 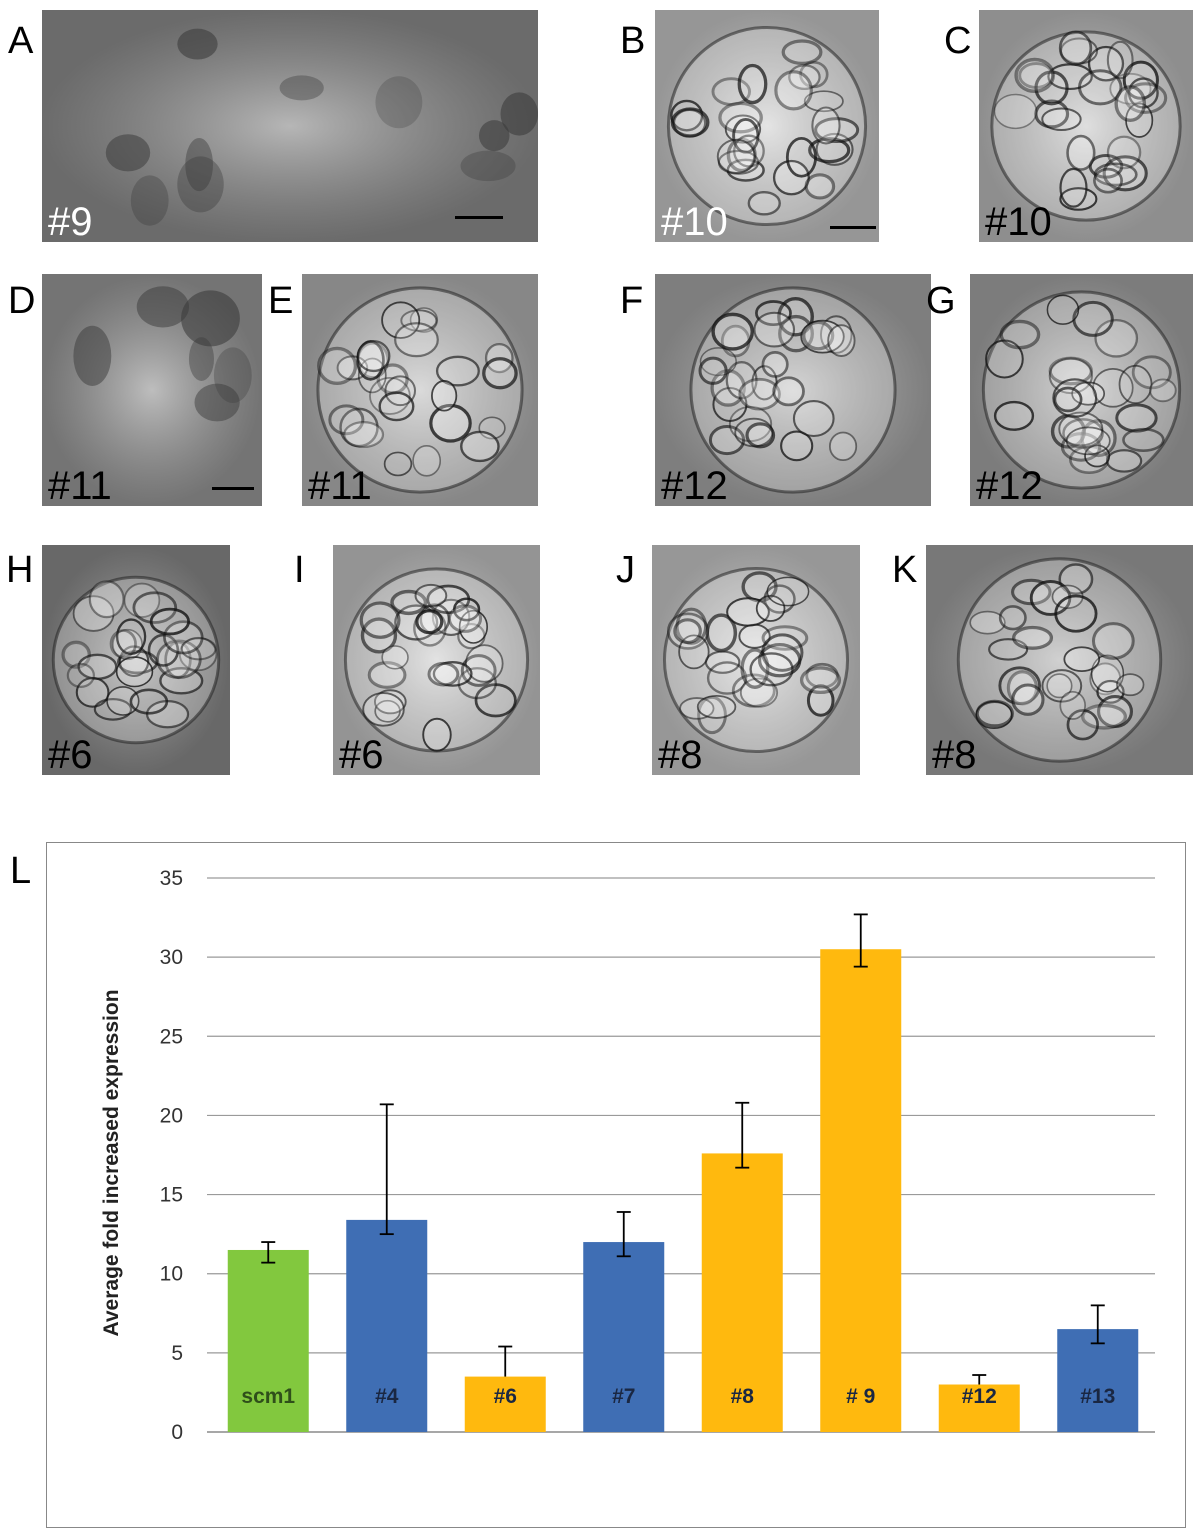 What do you see at coordinates (70, 221) in the screenshot?
I see `panel-label-a: #9` at bounding box center [70, 221].